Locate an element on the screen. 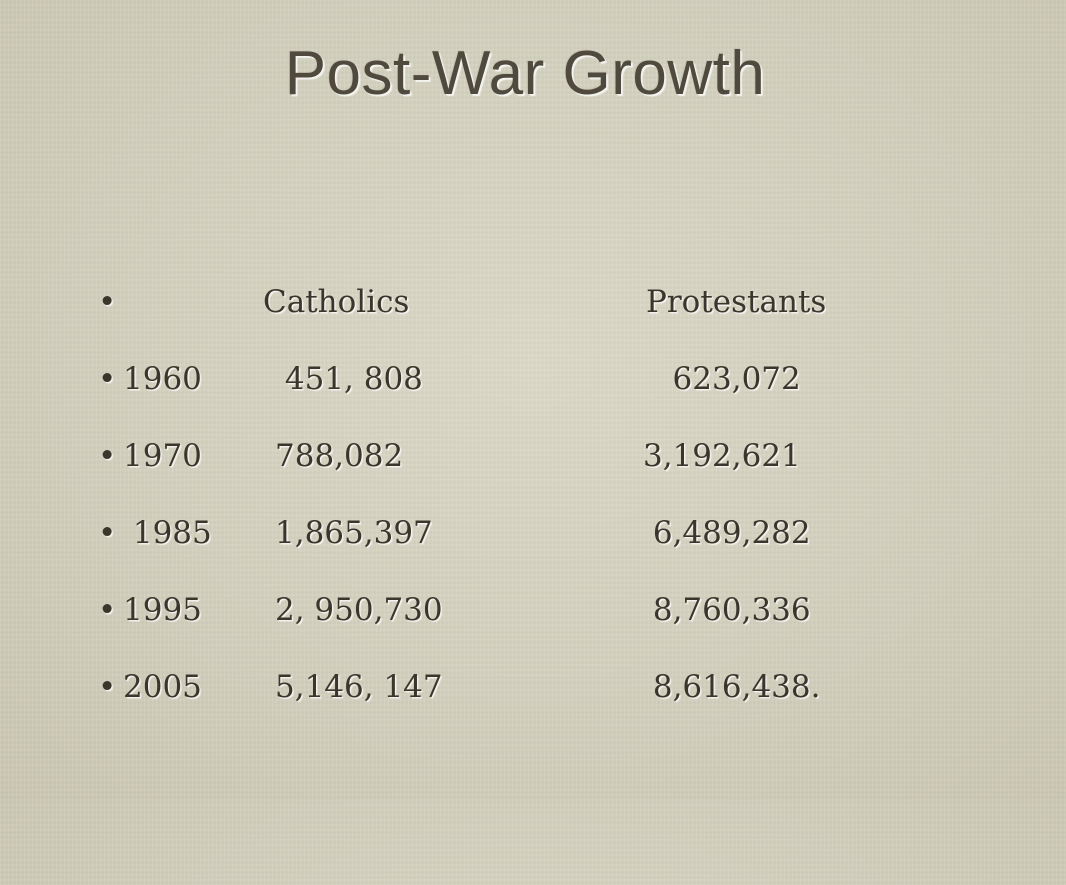  year-cell: 1985 is located at coordinates (167, 533).